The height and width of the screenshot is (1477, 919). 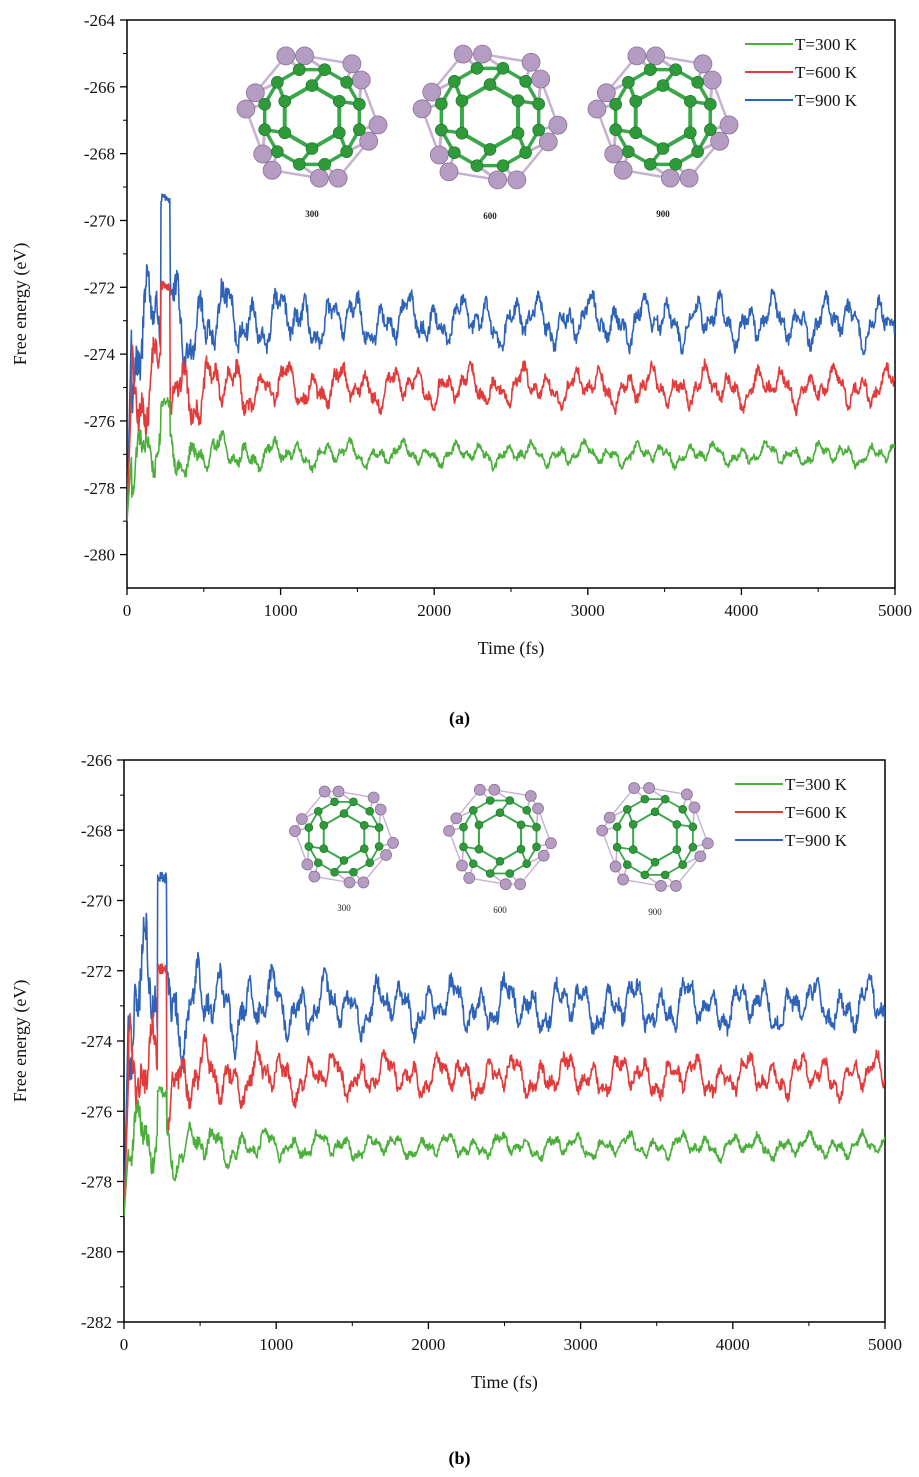 What do you see at coordinates (276, 1344) in the screenshot?
I see `x-tick-label: 1000` at bounding box center [276, 1344].